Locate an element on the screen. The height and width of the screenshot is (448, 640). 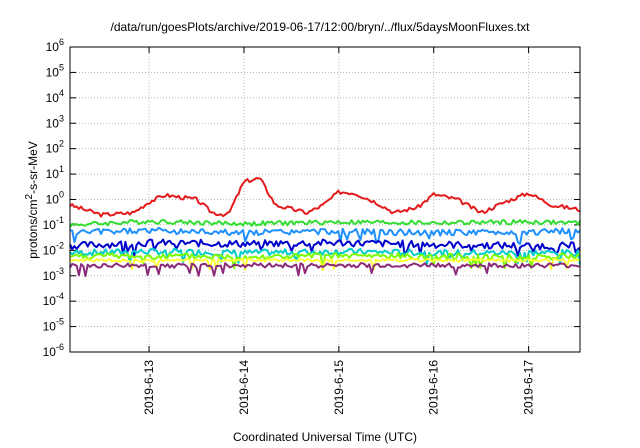
y-tick-label-exponent: 5 is located at coordinates (61, 67).